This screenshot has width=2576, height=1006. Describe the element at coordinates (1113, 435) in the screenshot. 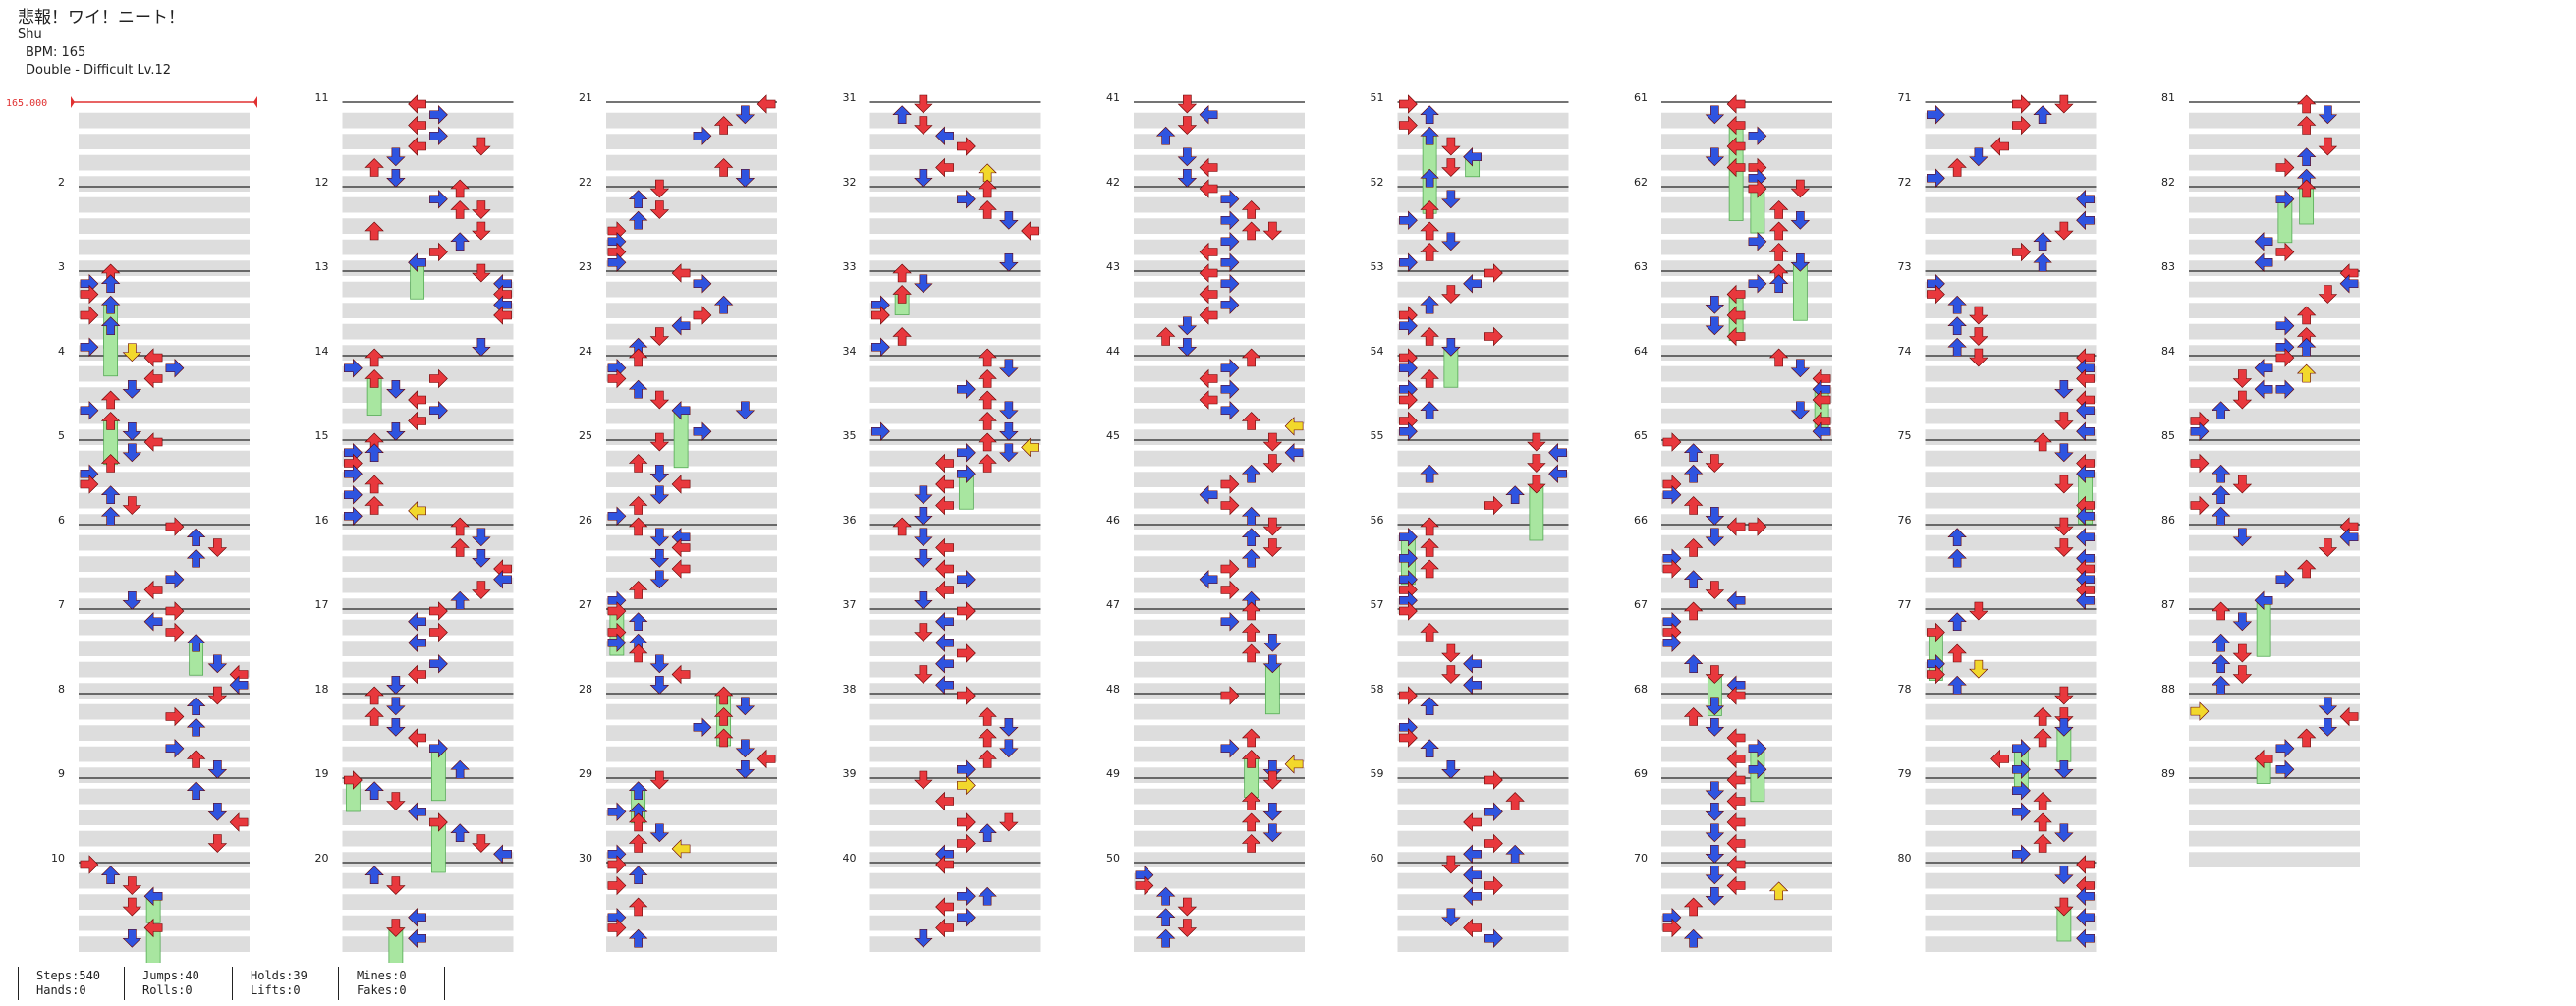

I see `measure-number: 45` at that location.